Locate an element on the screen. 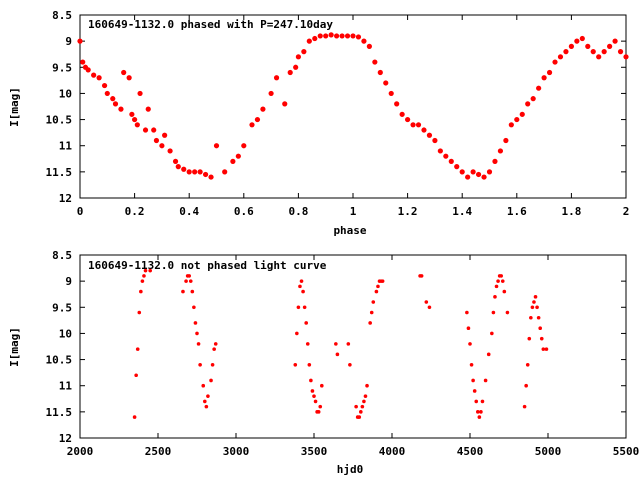  x-tick-label: 1.6 is located at coordinates (517, 211).